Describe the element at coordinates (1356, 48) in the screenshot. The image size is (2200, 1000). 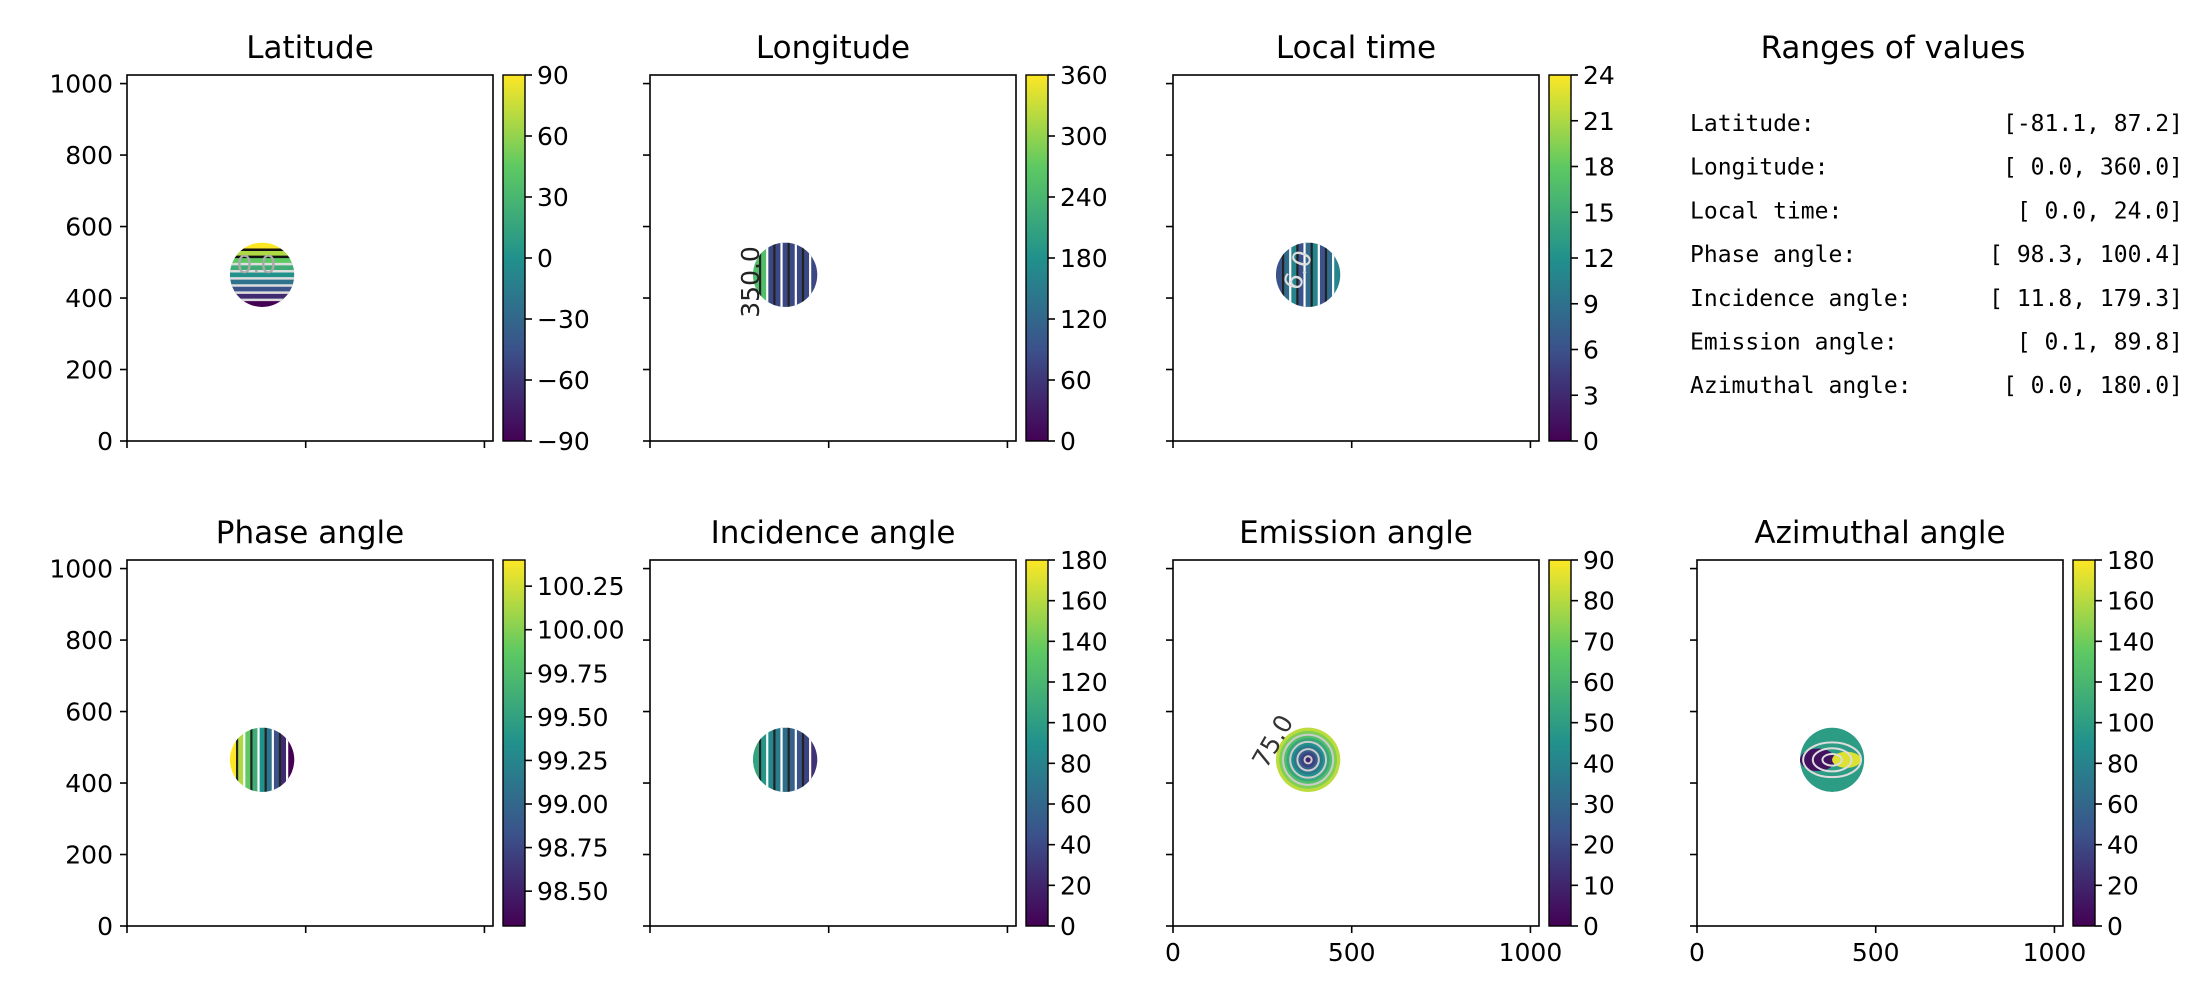
I see `subplot-title: Local time` at that location.